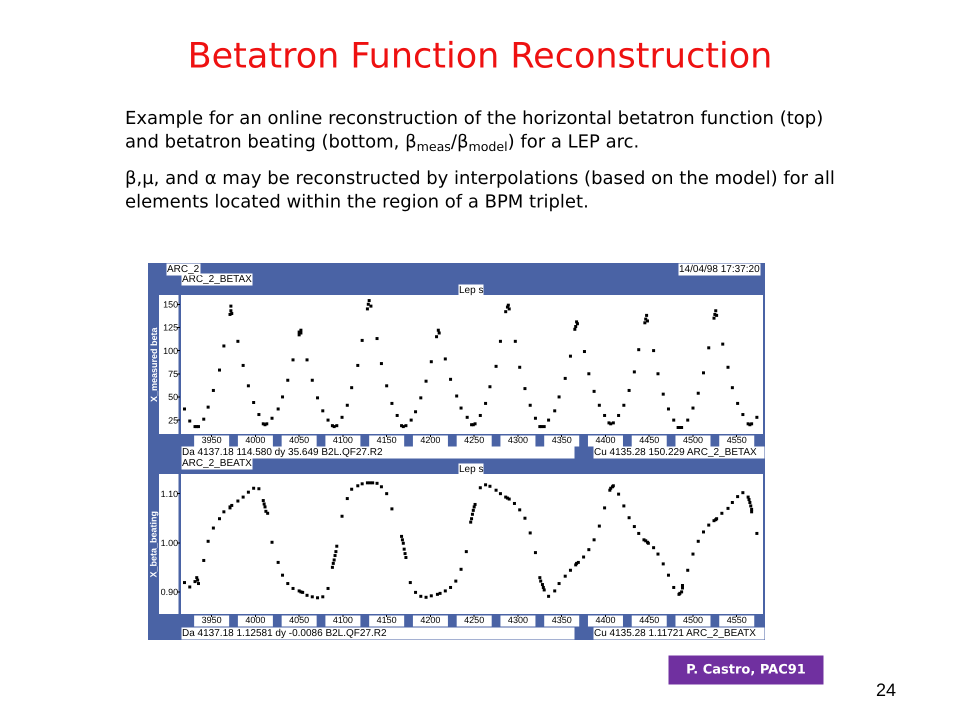 This screenshot has width=960, height=720. I want to click on y-tick-label: 125, so click(170, 327).